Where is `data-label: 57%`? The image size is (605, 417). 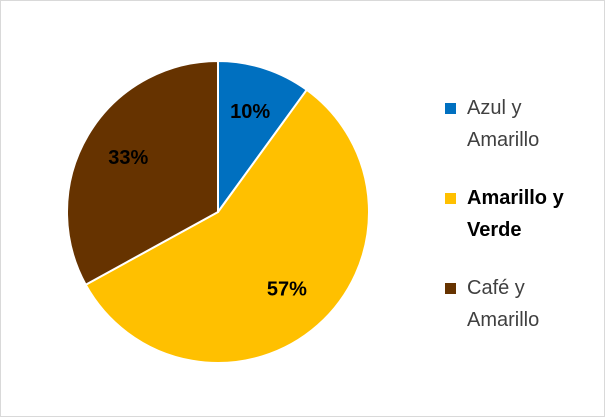
data-label: 57% is located at coordinates (287, 289).